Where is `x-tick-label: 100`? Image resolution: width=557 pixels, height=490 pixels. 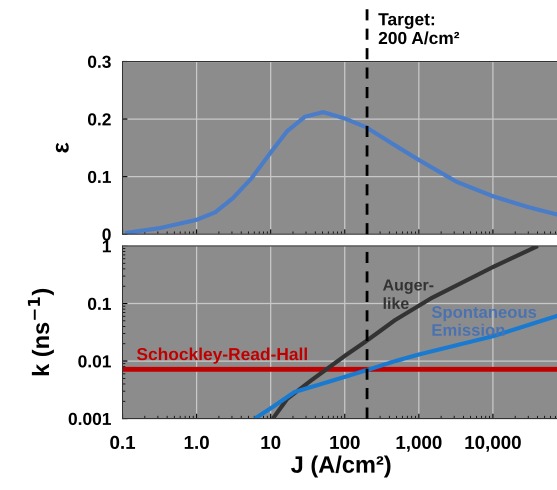 x-tick-label: 100 is located at coordinates (345, 443).